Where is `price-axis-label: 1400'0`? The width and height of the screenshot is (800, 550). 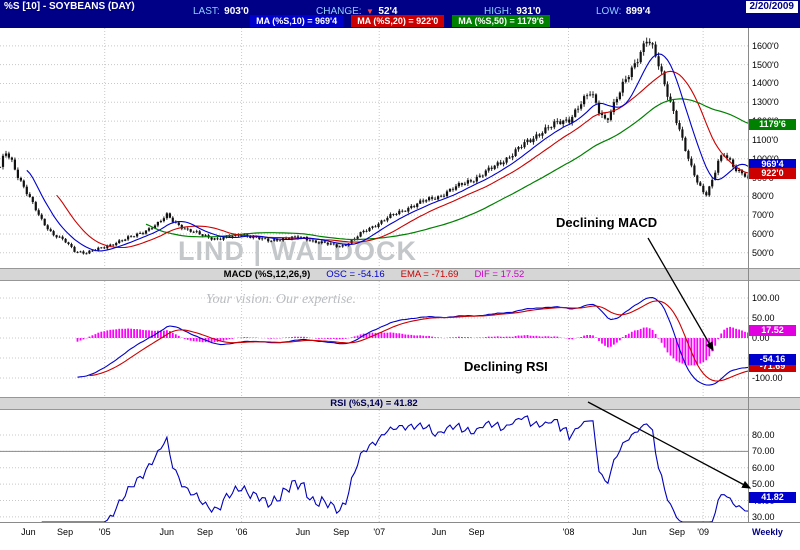 price-axis-label: 1400'0 is located at coordinates (765, 83).